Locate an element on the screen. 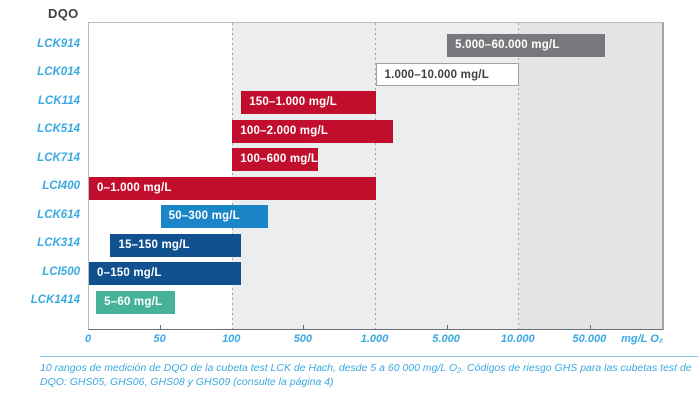  y-axis-label: LCI500 is located at coordinates (61, 271).